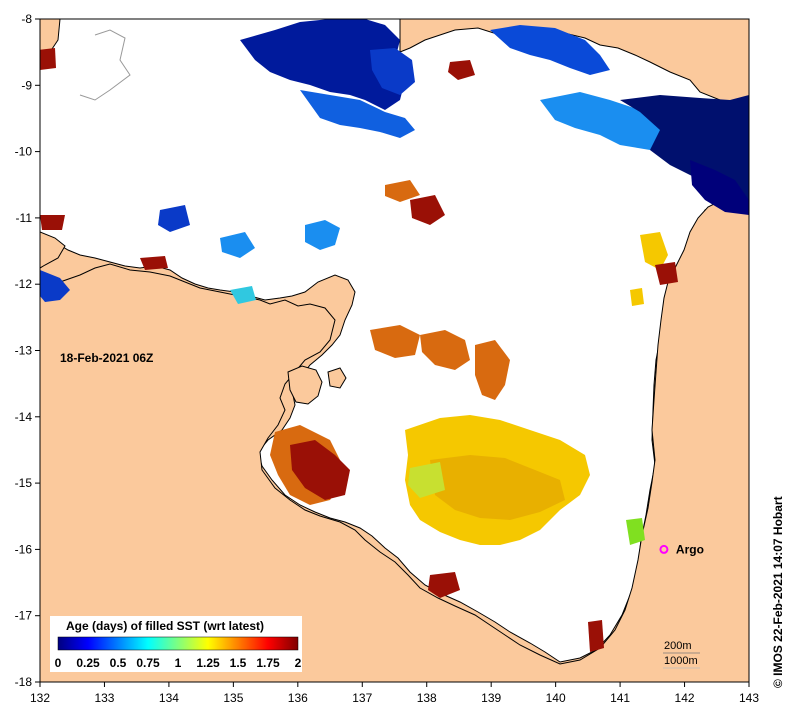 This screenshot has width=791, height=716. I want to click on legend-tick-labels: 0 0.25 0.5 0.75 1 1.25 1.5 1.75 2, so click(178, 663).